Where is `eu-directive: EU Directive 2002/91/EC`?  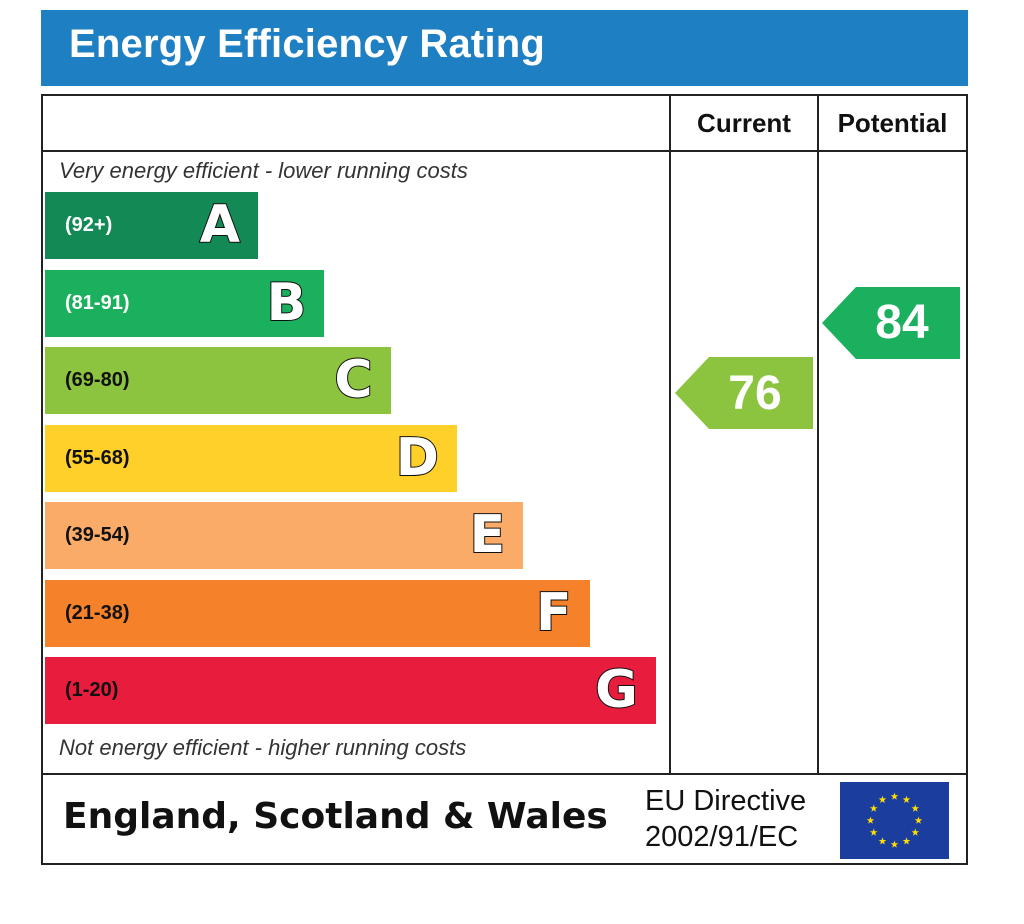 eu-directive: EU Directive 2002/91/EC is located at coordinates (725, 819).